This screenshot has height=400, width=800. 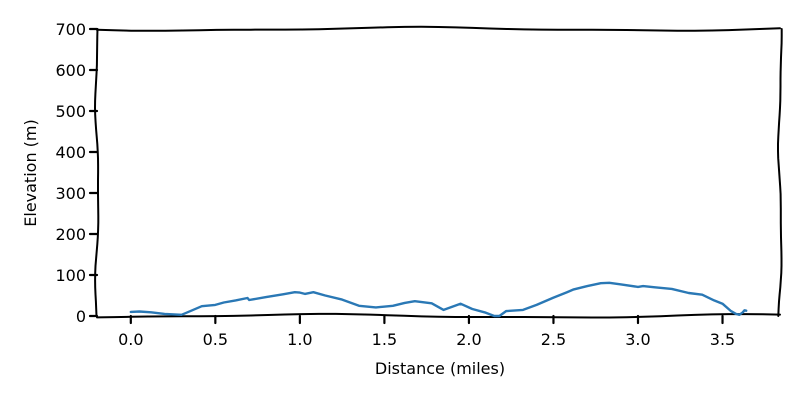 What do you see at coordinates (70, 234) in the screenshot?
I see `y-tick-label: 200` at bounding box center [70, 234].